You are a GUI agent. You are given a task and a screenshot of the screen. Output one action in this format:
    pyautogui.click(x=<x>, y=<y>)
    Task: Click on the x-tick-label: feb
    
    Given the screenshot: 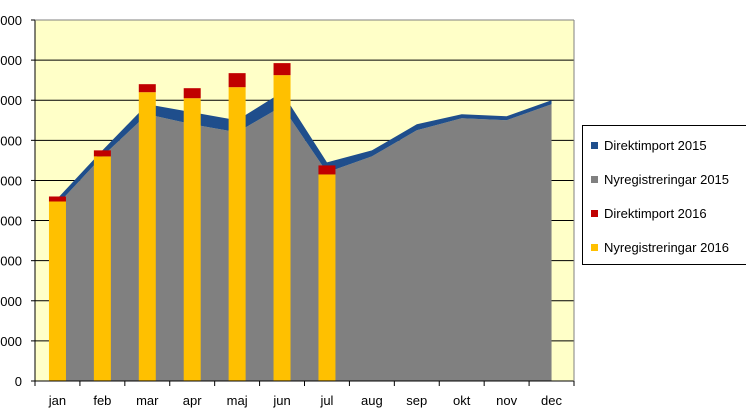 What is the action you would take?
    pyautogui.click(x=102, y=400)
    